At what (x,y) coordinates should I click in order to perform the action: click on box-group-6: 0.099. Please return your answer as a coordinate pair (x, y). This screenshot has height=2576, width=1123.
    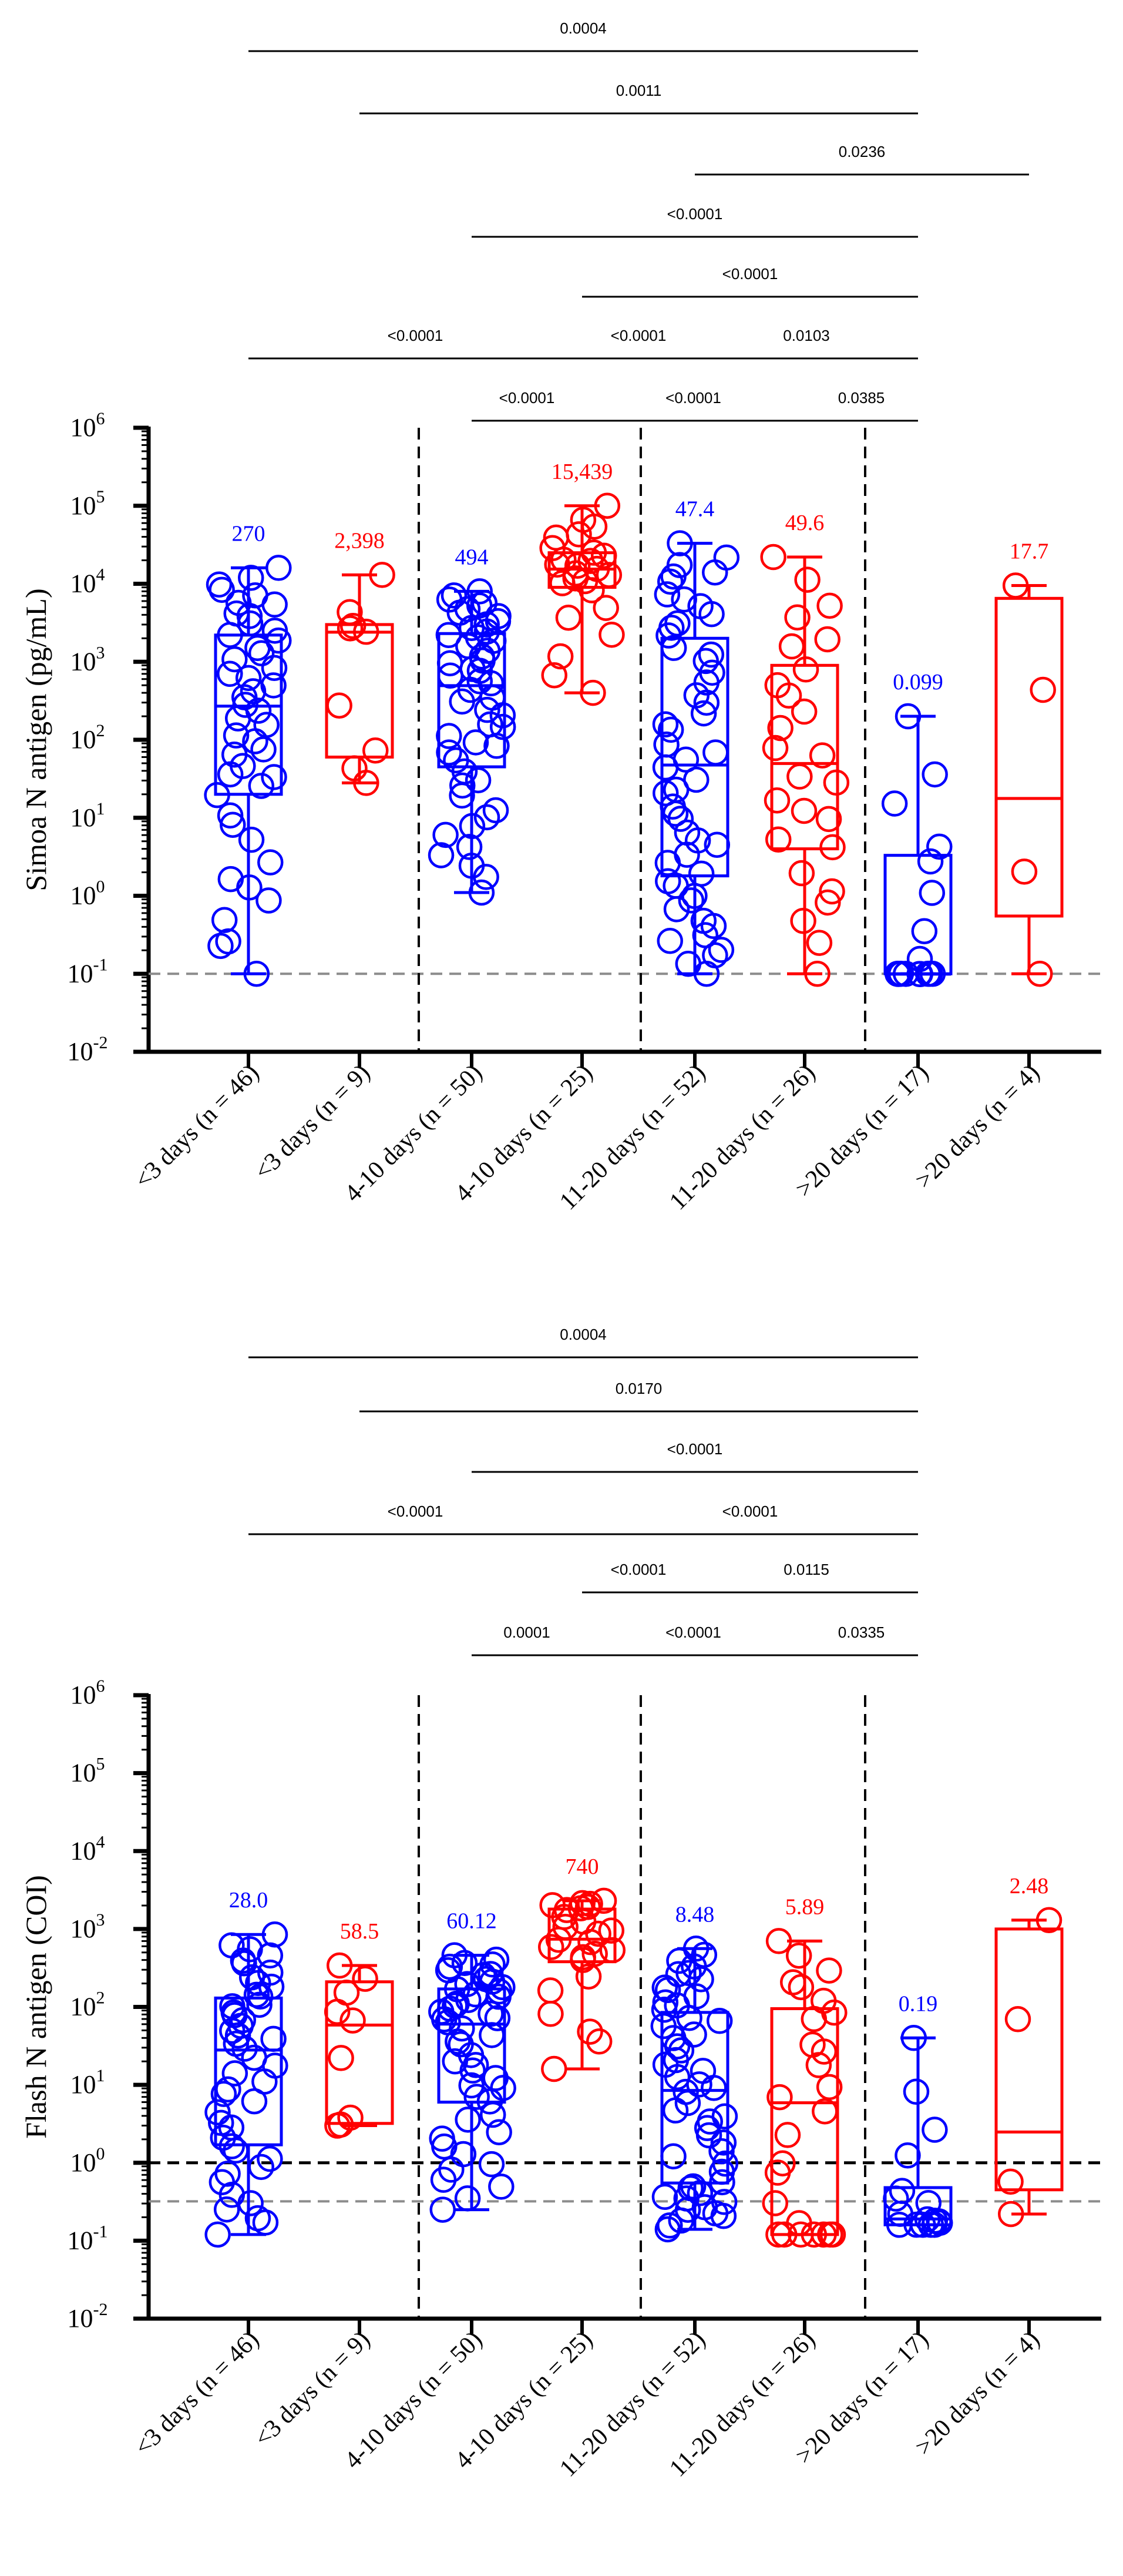
    Looking at the image, I should click on (917, 829).